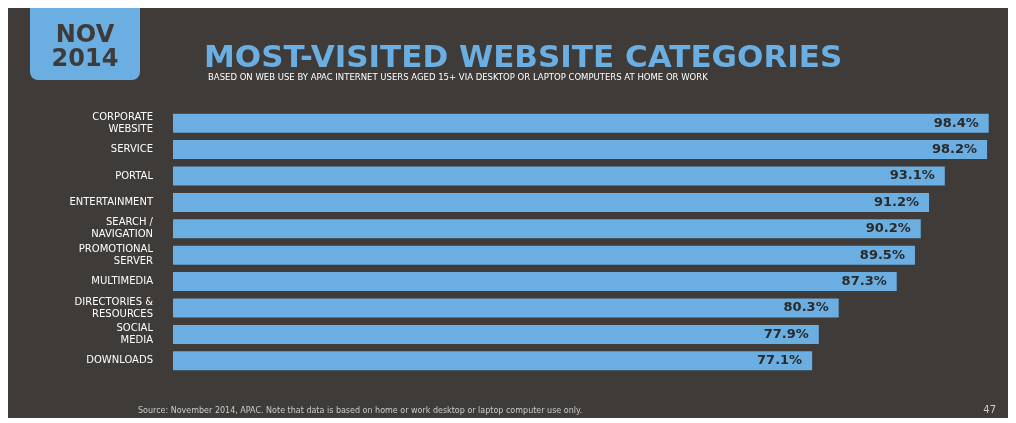 The image size is (1016, 423). What do you see at coordinates (119, 360) in the screenshot?
I see `y-tick-label: DOWNLOADS` at bounding box center [119, 360].